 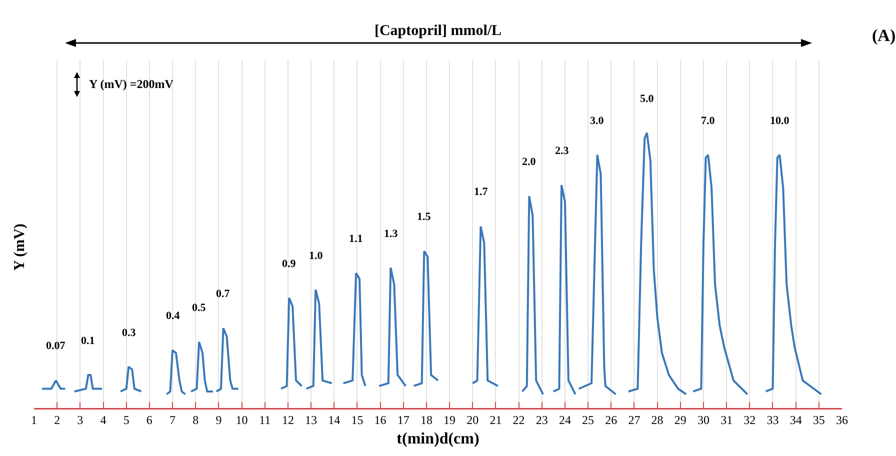 I want to click on x-tick-label: 26, so click(x=611, y=419).